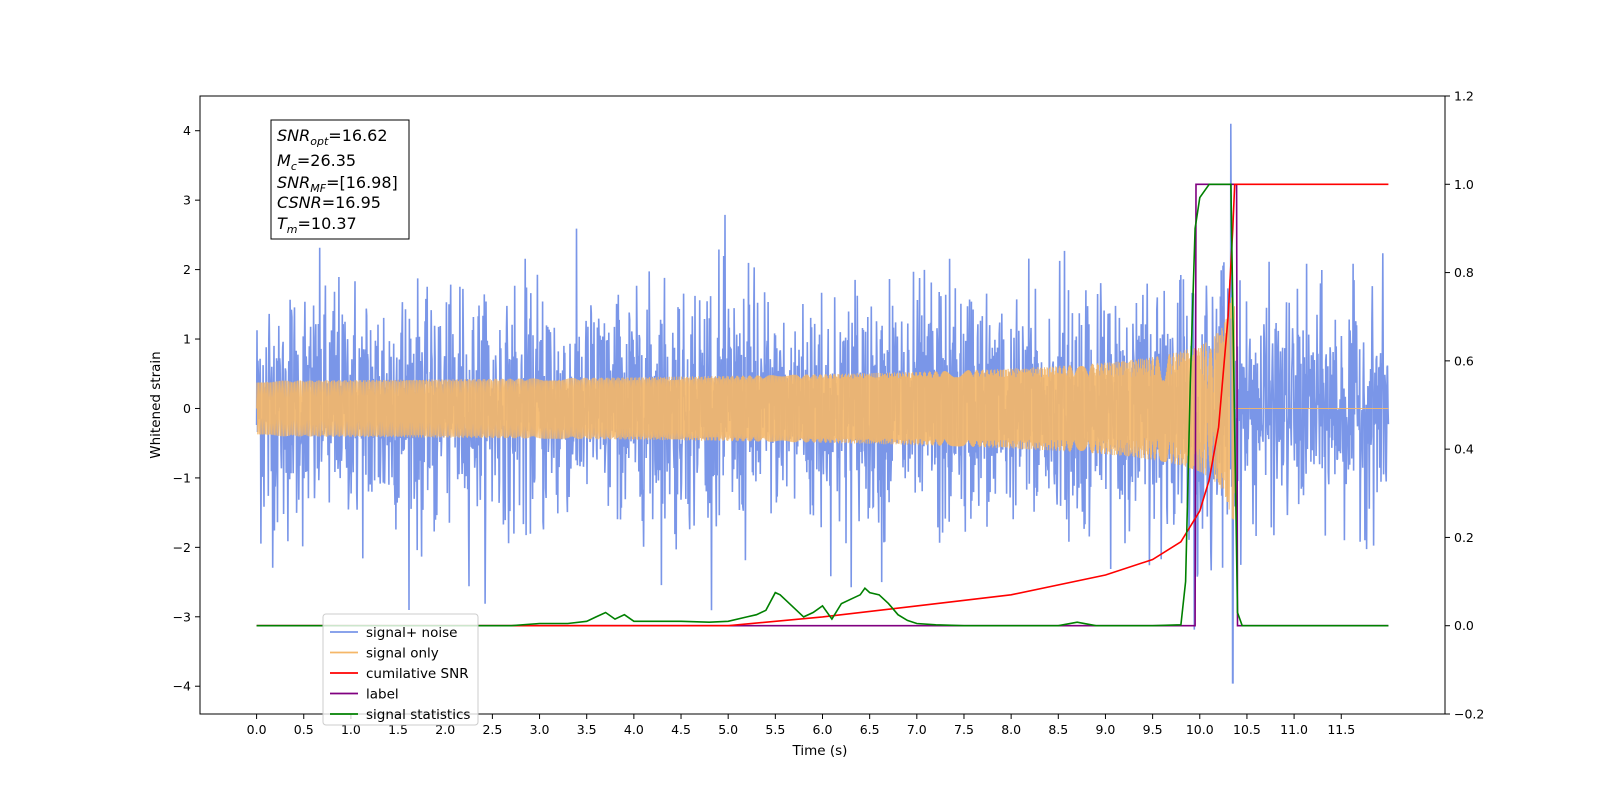 The width and height of the screenshot is (1600, 804). What do you see at coordinates (1011, 729) in the screenshot?
I see `x-tick-label: 8.0` at bounding box center [1011, 729].